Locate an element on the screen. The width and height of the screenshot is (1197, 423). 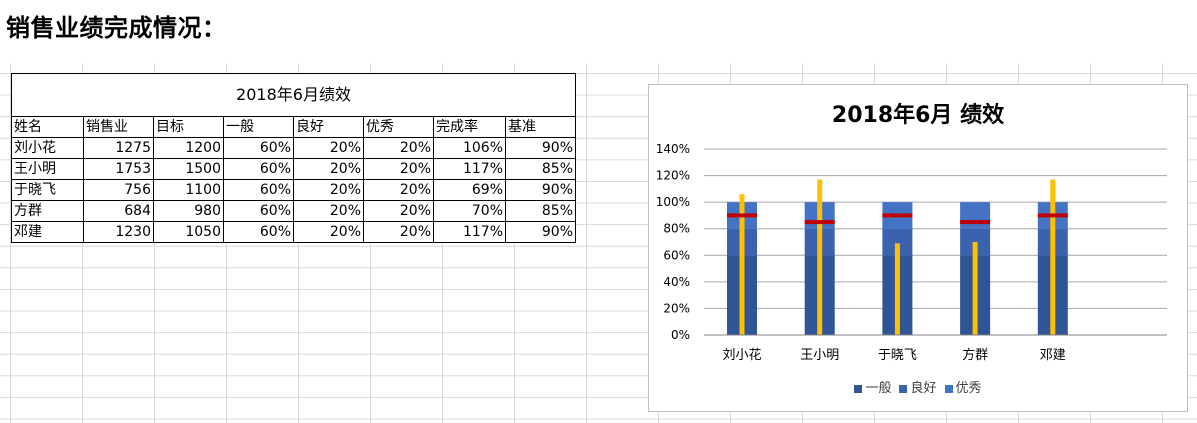
page-heading: 销售业绩完成情况： is located at coordinates (116, 25).